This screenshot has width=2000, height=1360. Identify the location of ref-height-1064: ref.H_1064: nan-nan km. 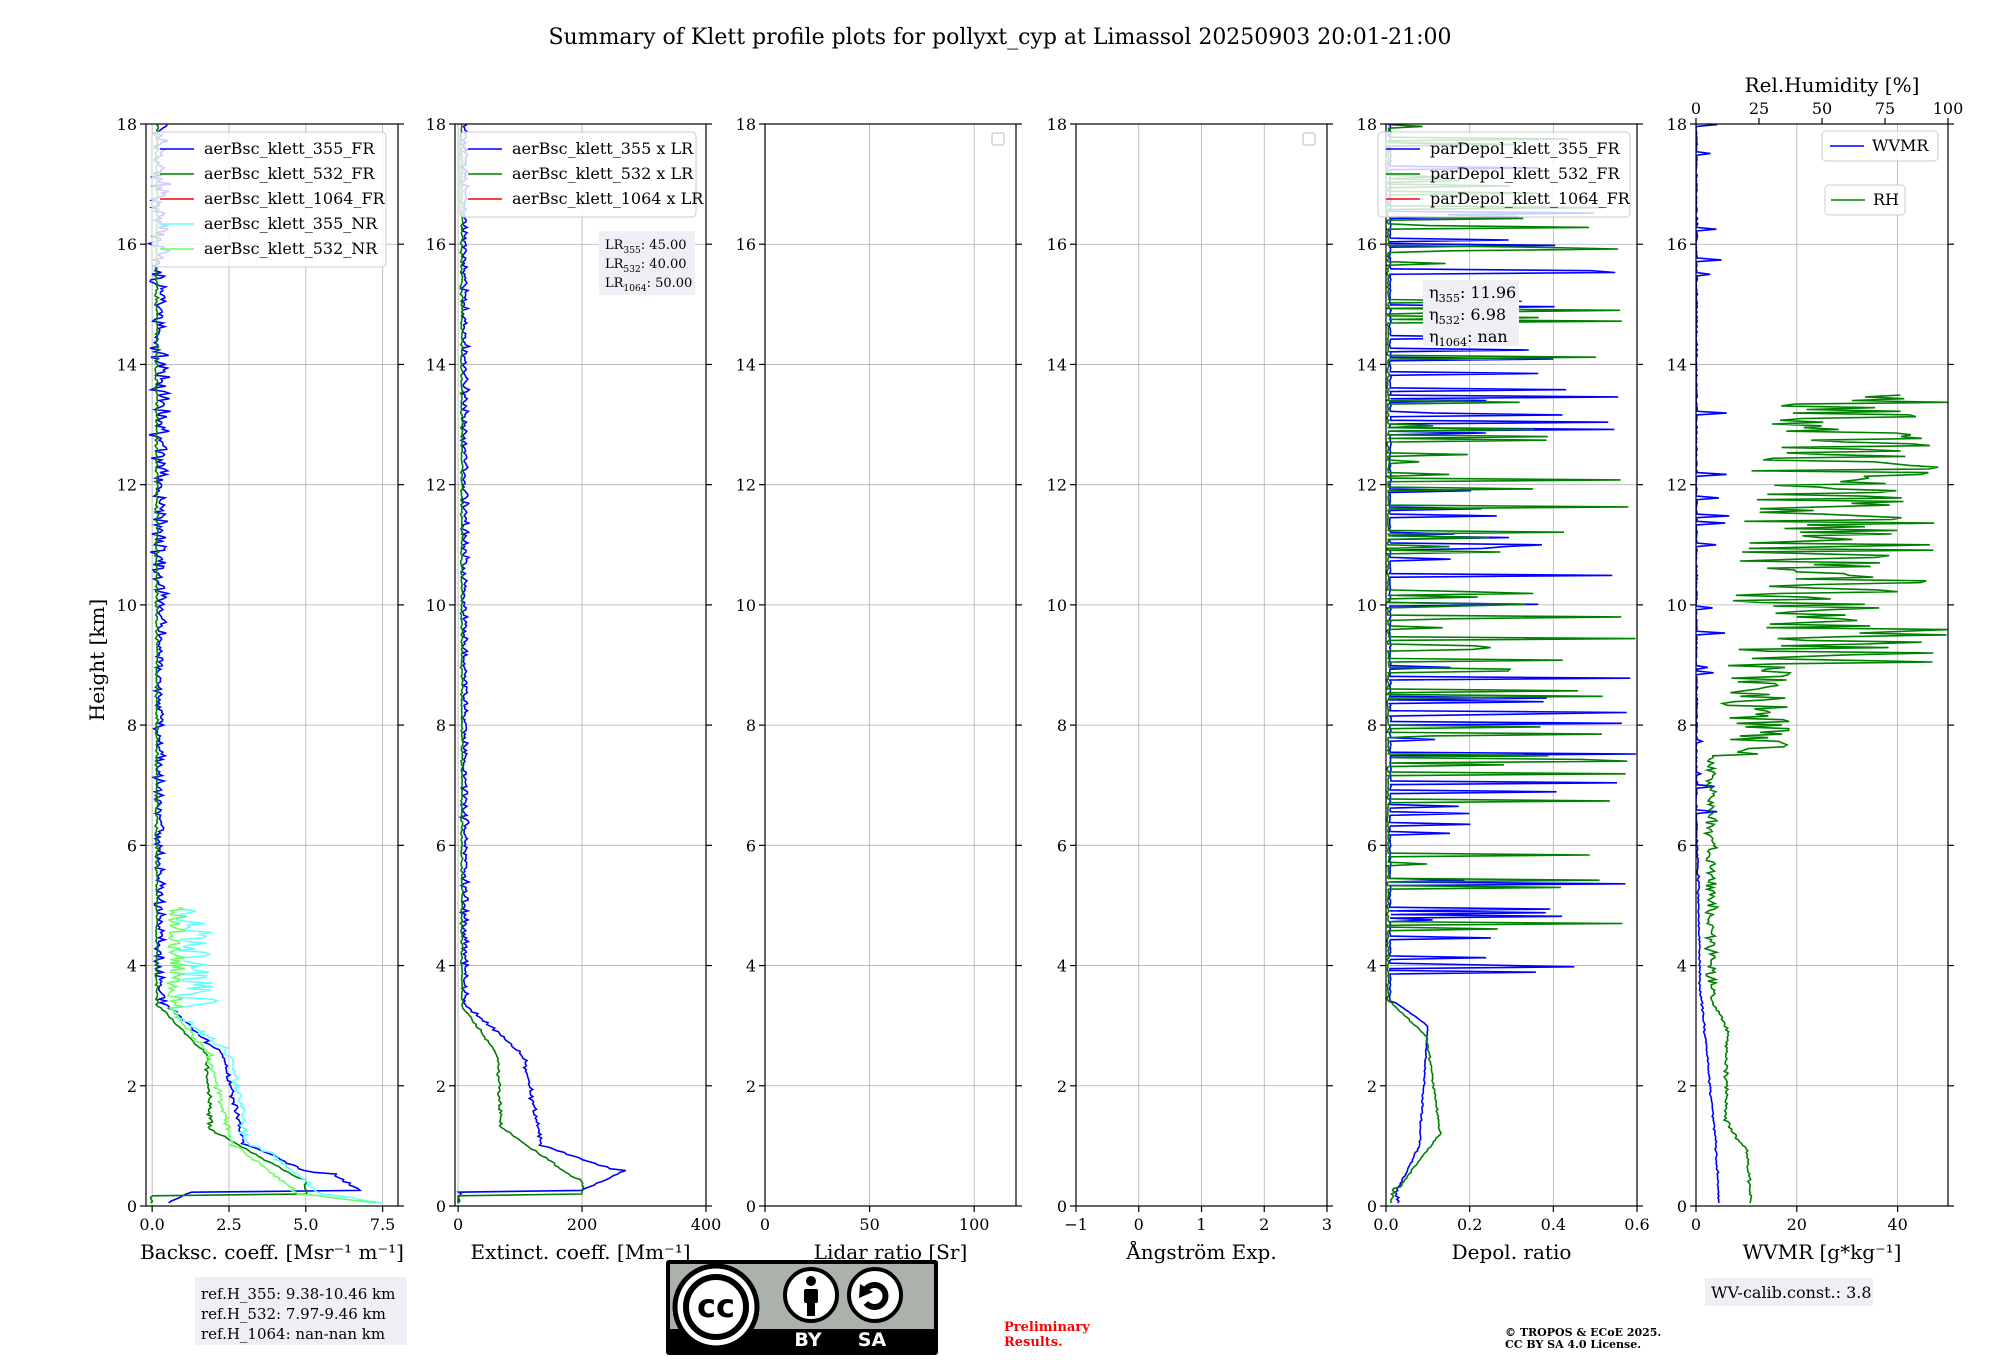
(293, 1334).